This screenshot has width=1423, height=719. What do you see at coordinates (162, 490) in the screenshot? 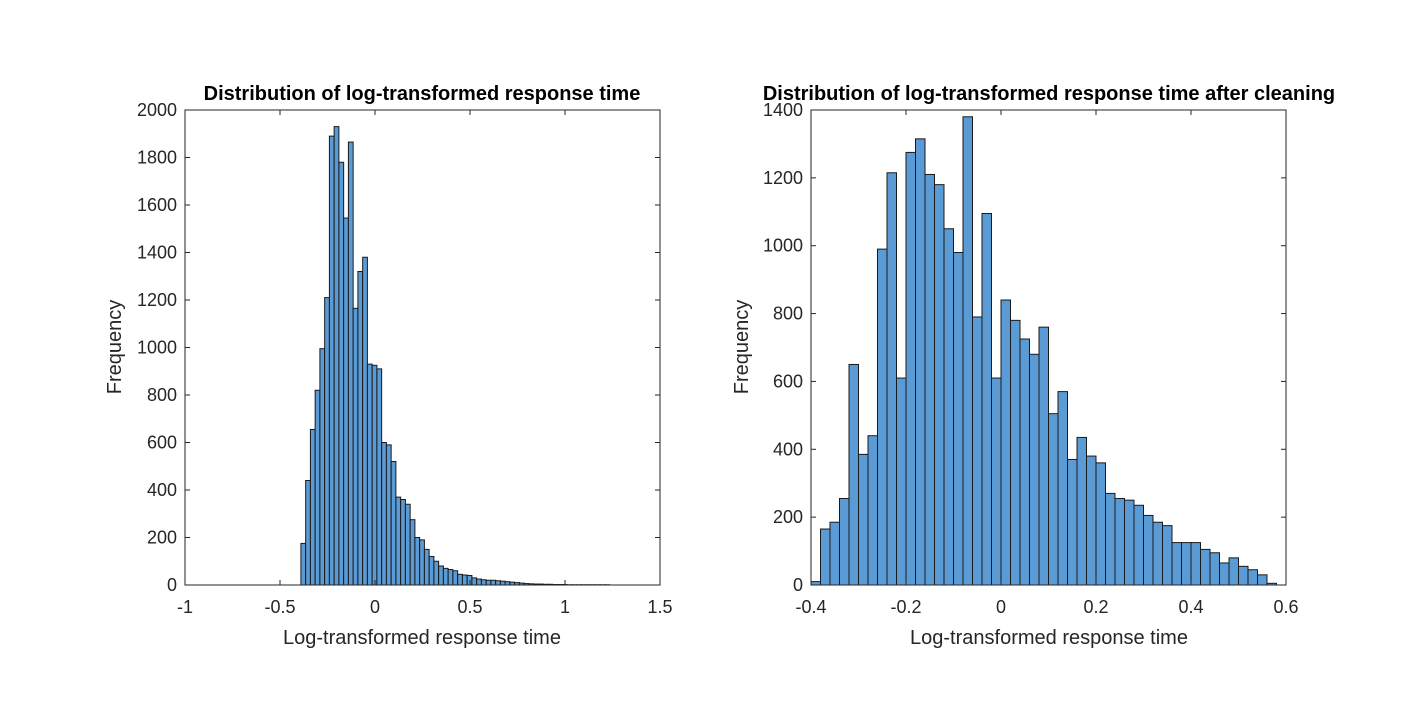
I see `left-y-tick-label: 400` at bounding box center [162, 490].